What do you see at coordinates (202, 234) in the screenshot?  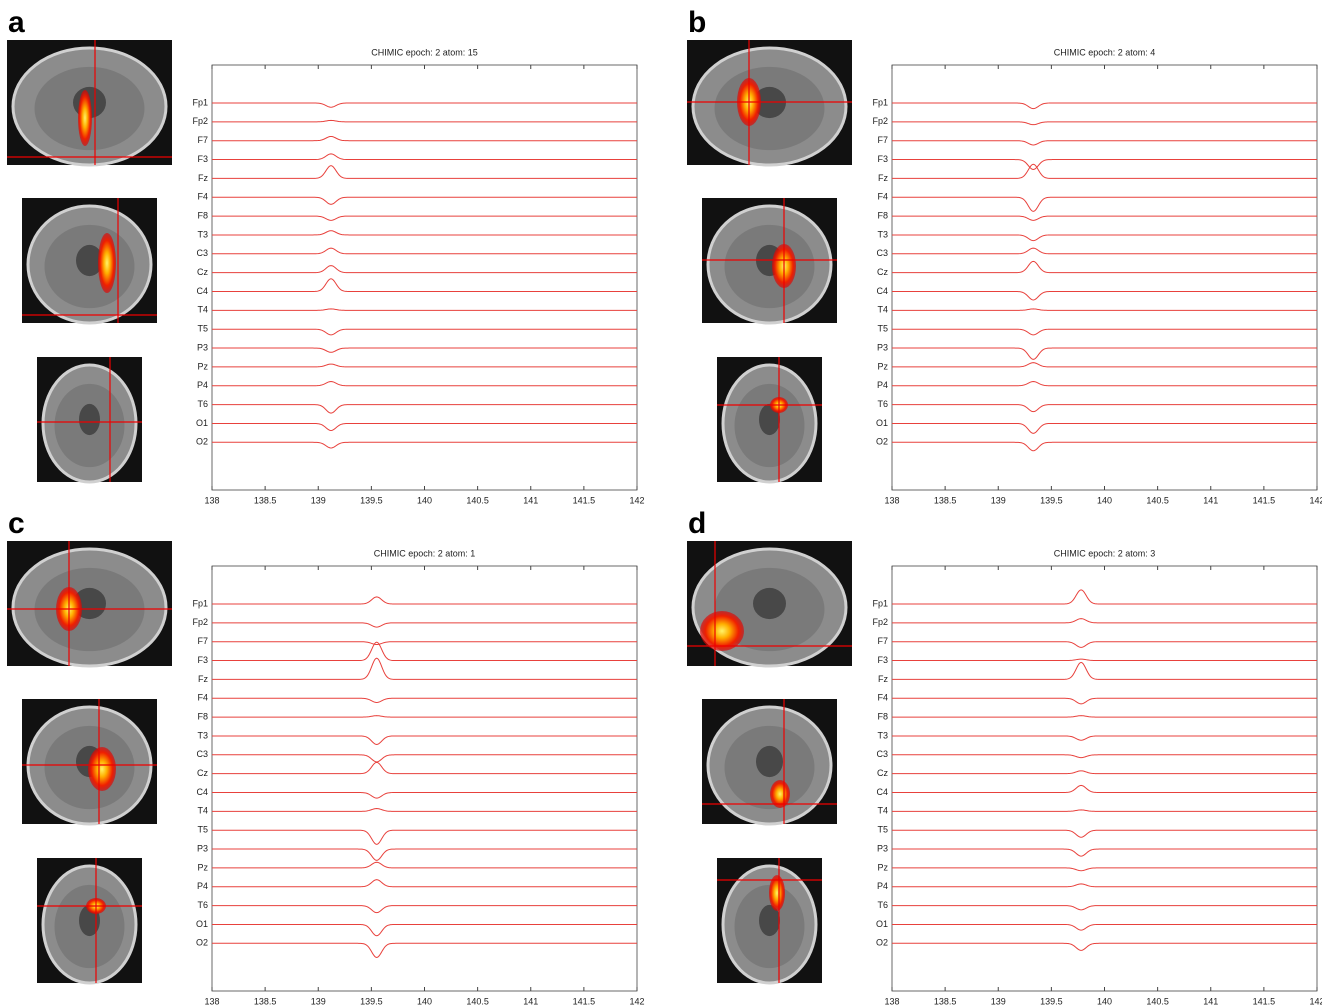 I see `channel-label: T3` at bounding box center [202, 234].